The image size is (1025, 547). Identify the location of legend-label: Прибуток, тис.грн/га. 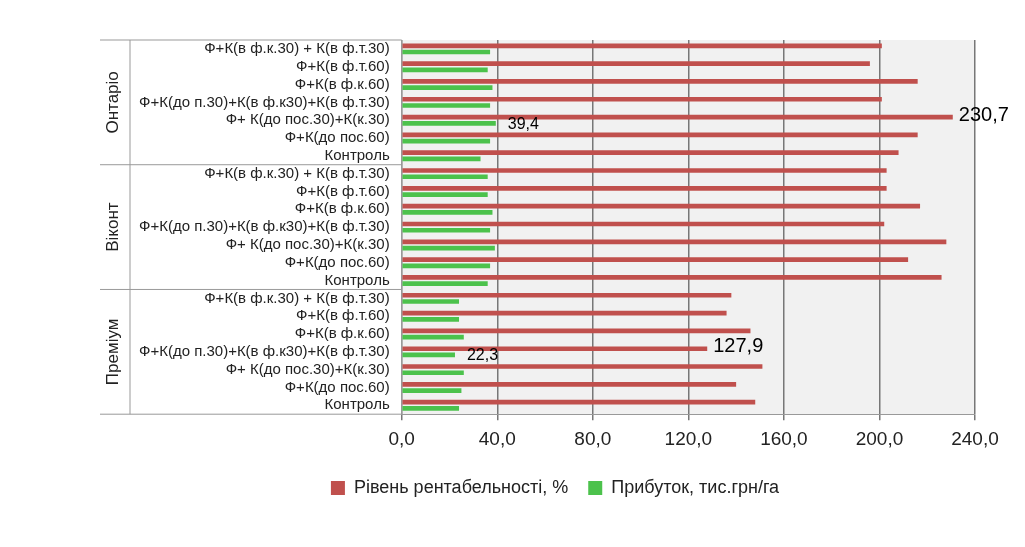
(696, 486).